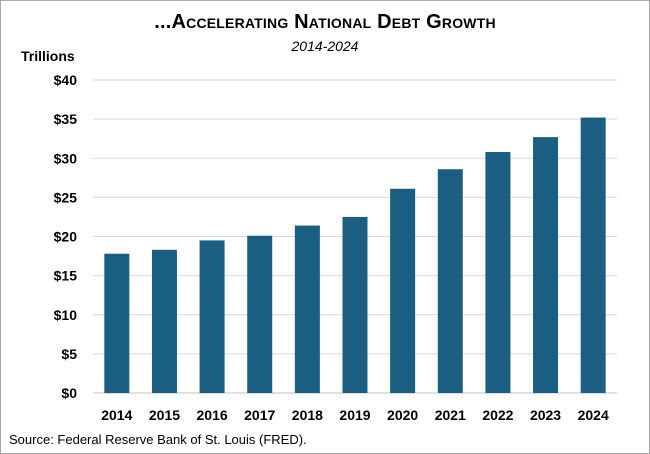  What do you see at coordinates (325, 46) in the screenshot?
I see `chart-subtitle: 2014-2024` at bounding box center [325, 46].